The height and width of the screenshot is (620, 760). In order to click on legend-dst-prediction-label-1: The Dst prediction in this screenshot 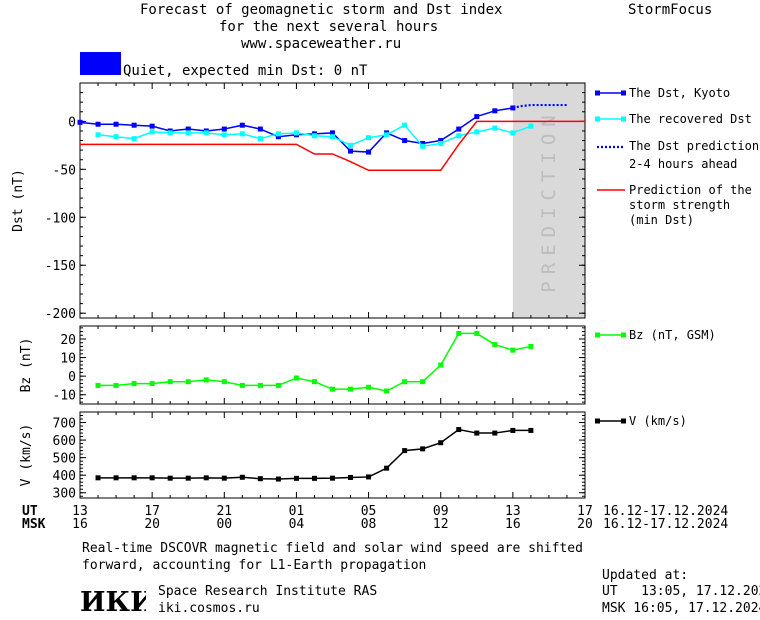, I will do `click(694, 146)`.